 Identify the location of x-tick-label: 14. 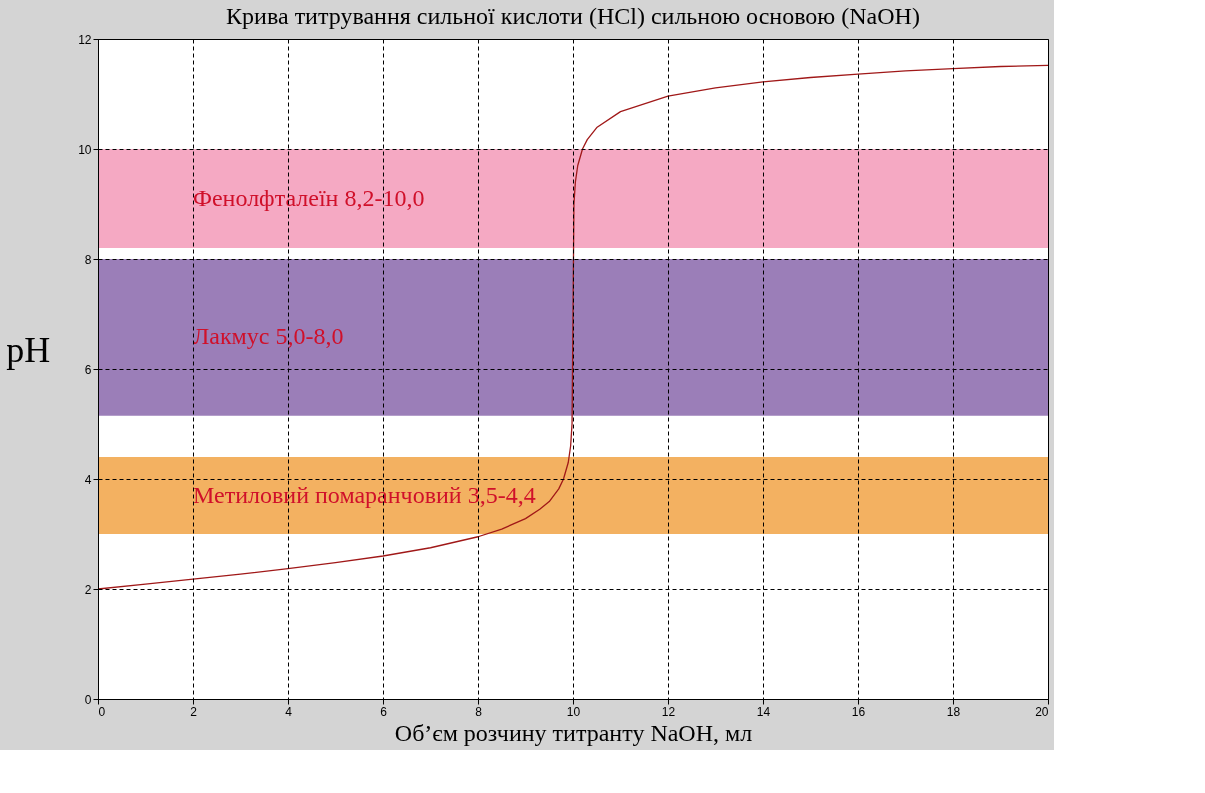
(763, 711).